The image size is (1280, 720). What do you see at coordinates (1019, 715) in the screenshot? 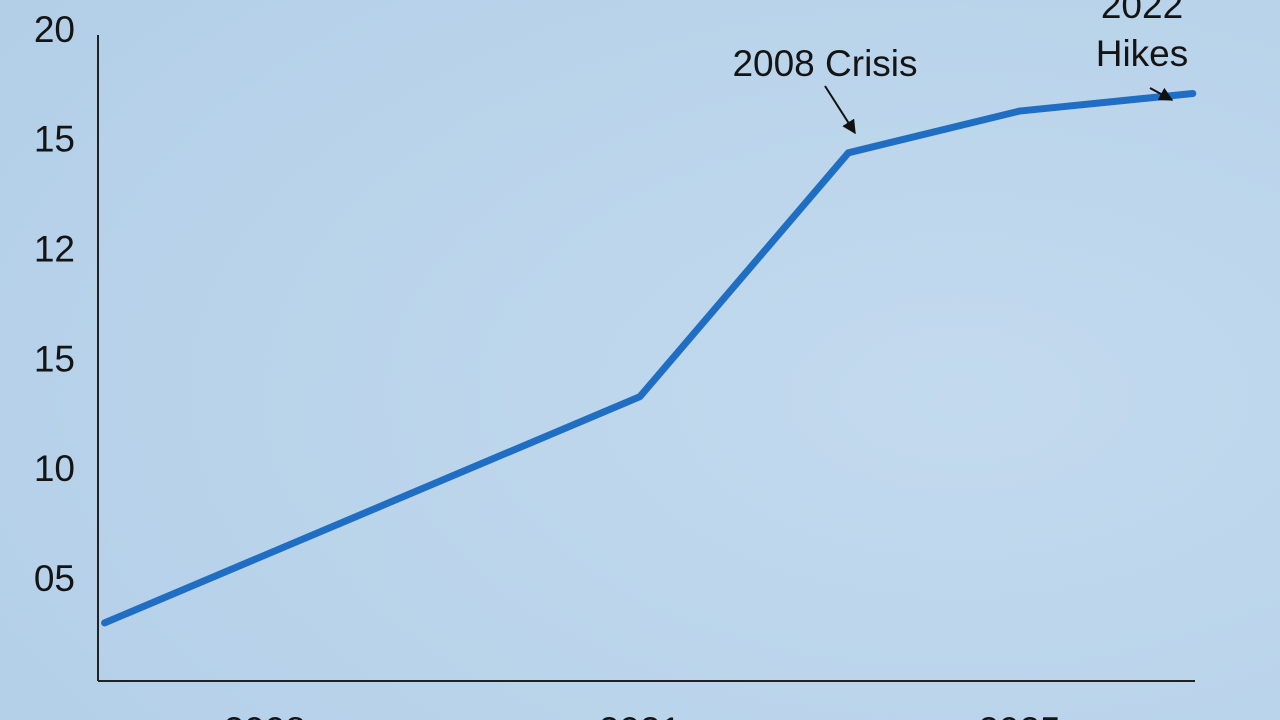
I see `x-tick-label: 2025` at bounding box center [1019, 715].